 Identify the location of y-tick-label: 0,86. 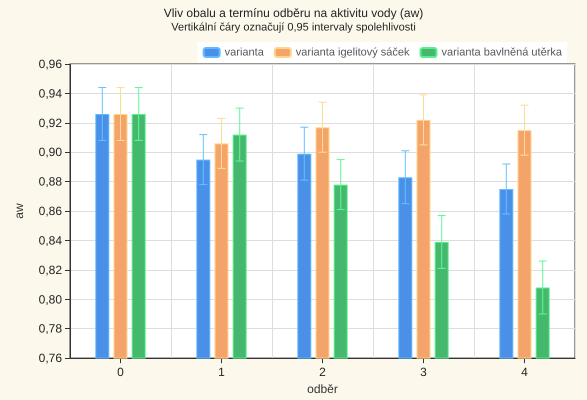
(50, 211).